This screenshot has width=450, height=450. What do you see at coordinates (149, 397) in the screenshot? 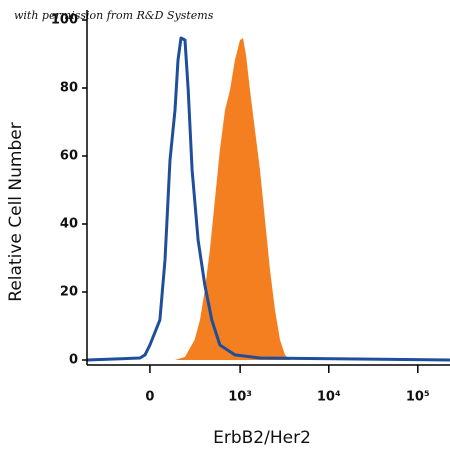
I see `x-tick-label: 0` at bounding box center [149, 397].